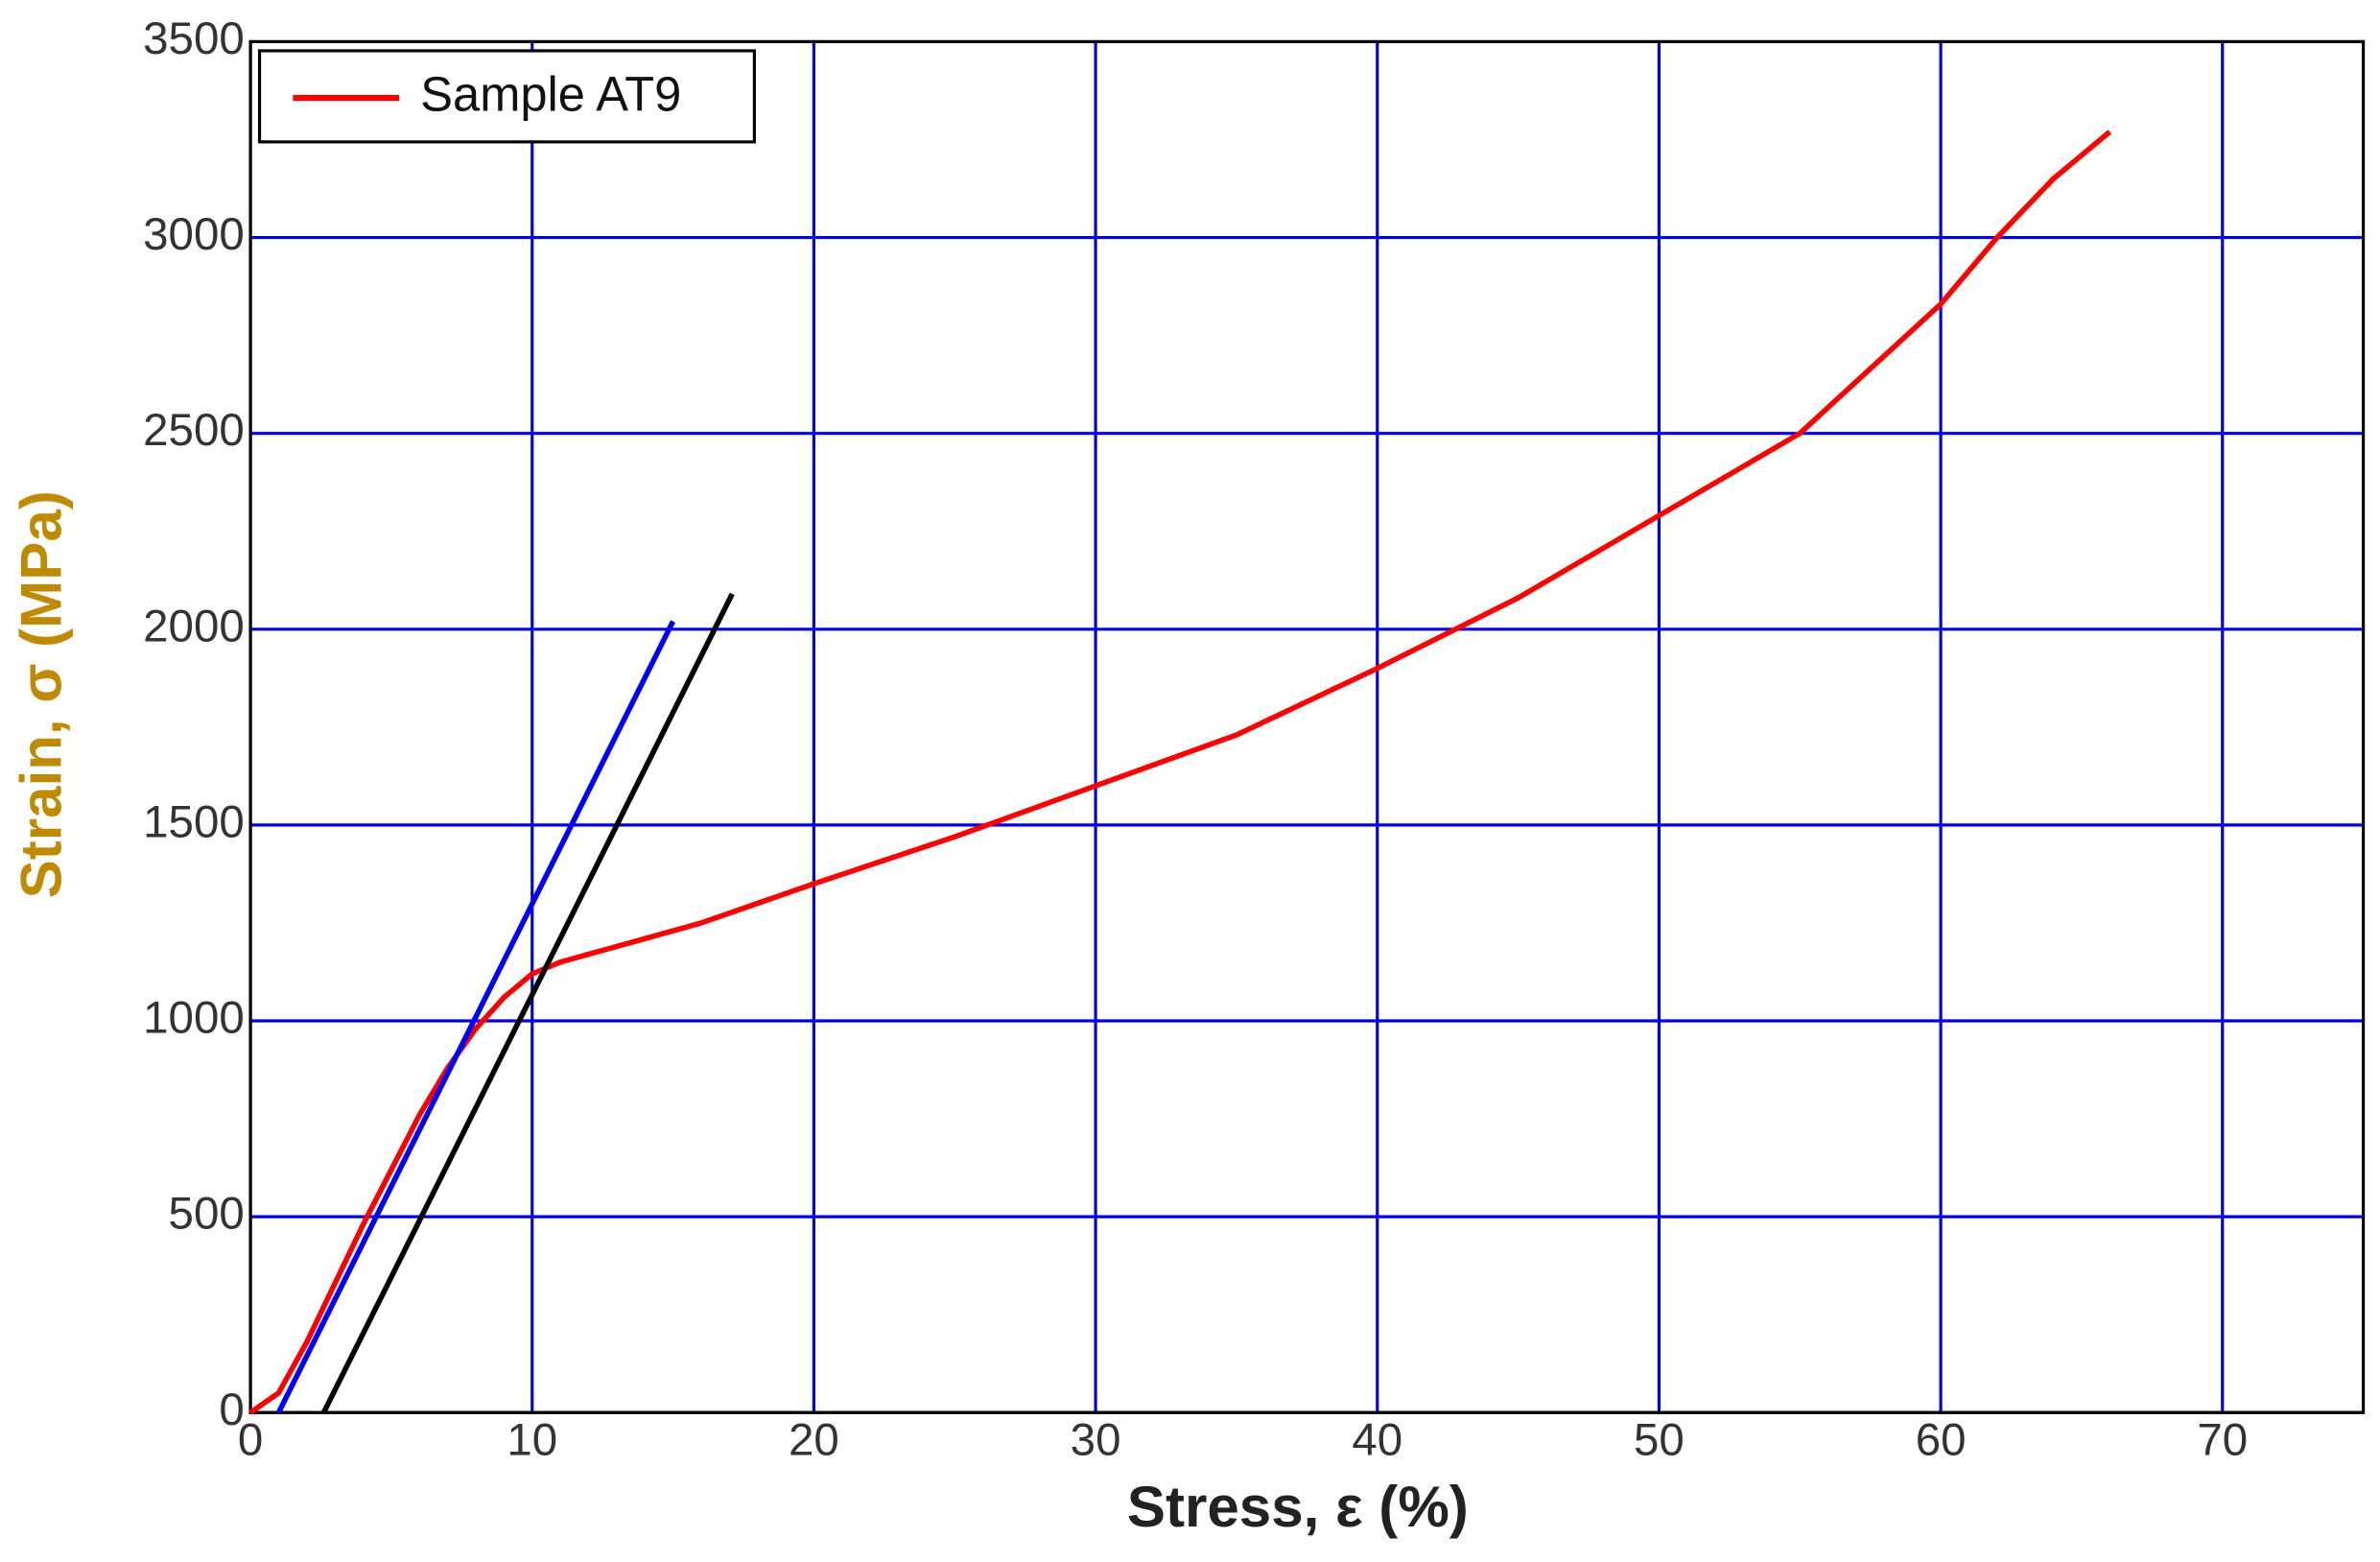 The width and height of the screenshot is (2380, 1562). Describe the element at coordinates (207, 1214) in the screenshot. I see `y-tick-label: 500` at that location.